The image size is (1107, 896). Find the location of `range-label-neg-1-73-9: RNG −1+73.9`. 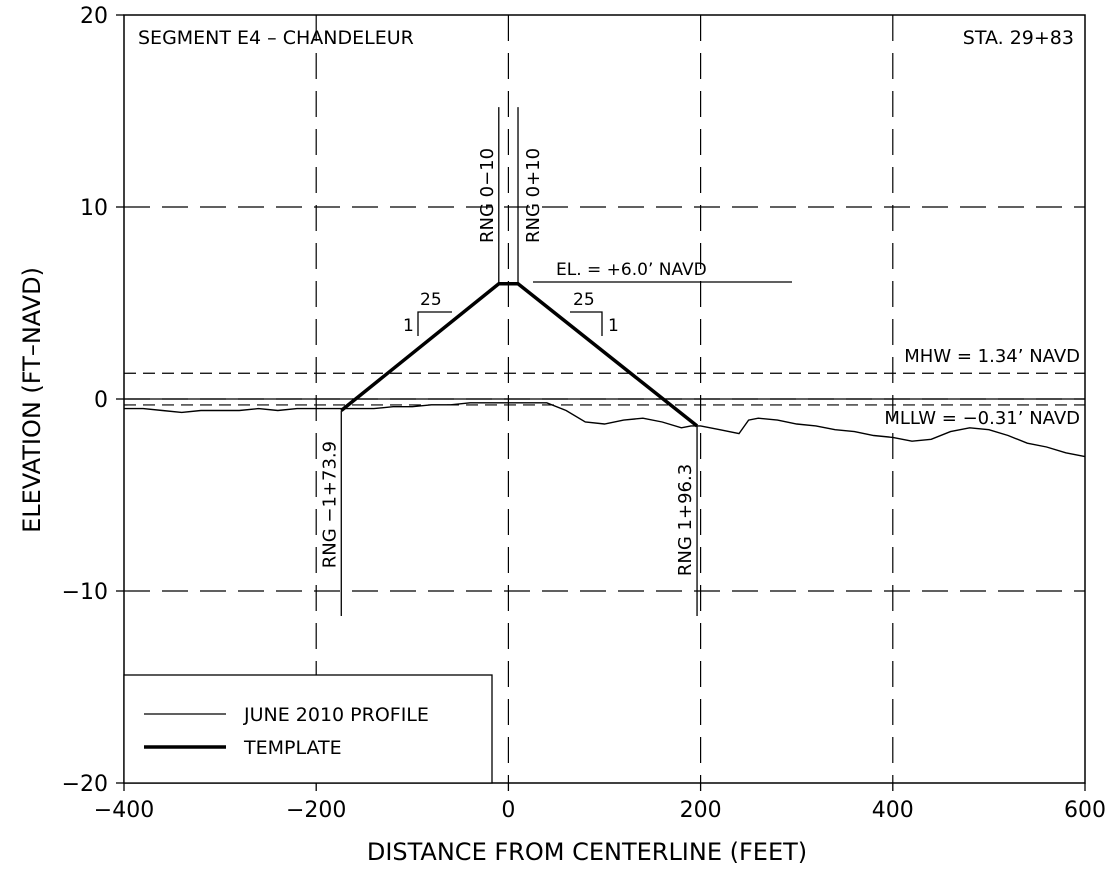

range-label-neg-1-73-9: RNG −1+73.9 is located at coordinates (329, 504).